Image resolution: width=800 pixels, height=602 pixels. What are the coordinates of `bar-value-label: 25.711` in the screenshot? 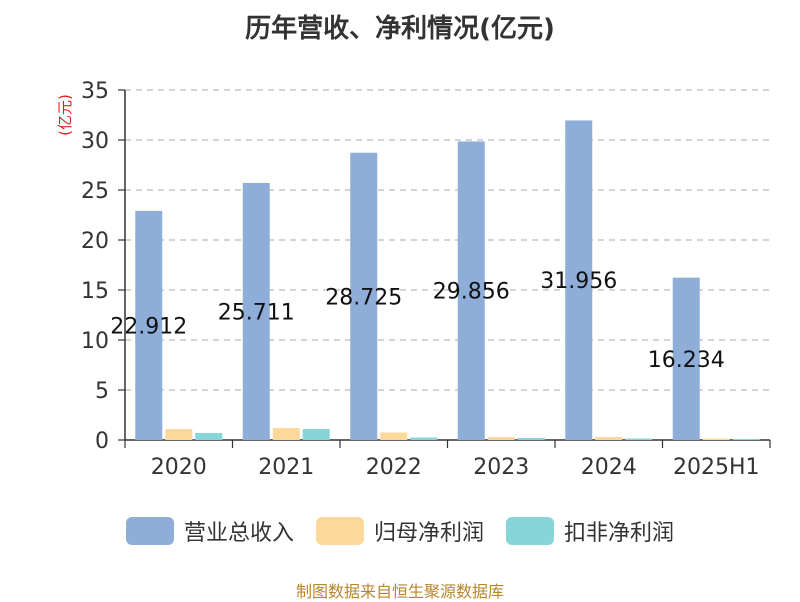 It's located at (256, 312).